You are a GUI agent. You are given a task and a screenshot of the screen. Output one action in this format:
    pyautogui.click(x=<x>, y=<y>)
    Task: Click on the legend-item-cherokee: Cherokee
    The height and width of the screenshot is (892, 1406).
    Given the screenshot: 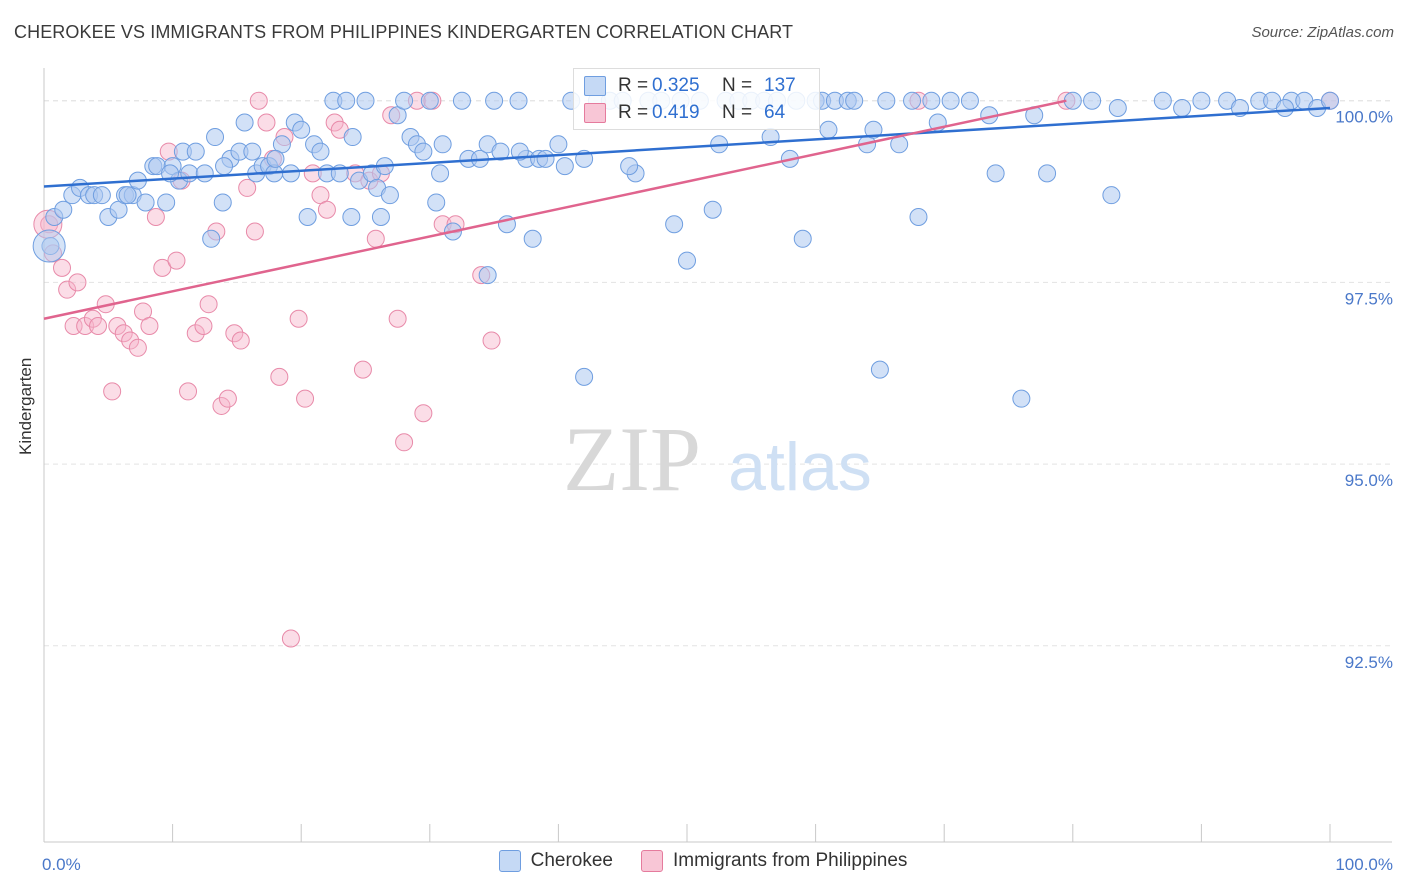 What is the action you would take?
    pyautogui.click(x=555, y=861)
    